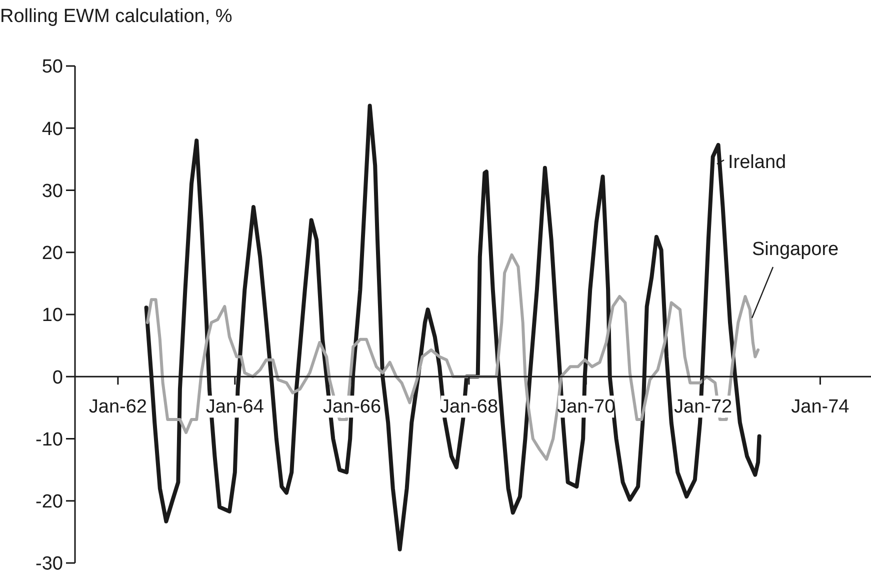 This screenshot has height=570, width=871. I want to click on x-tick-label: Jan-66, so click(352, 407).